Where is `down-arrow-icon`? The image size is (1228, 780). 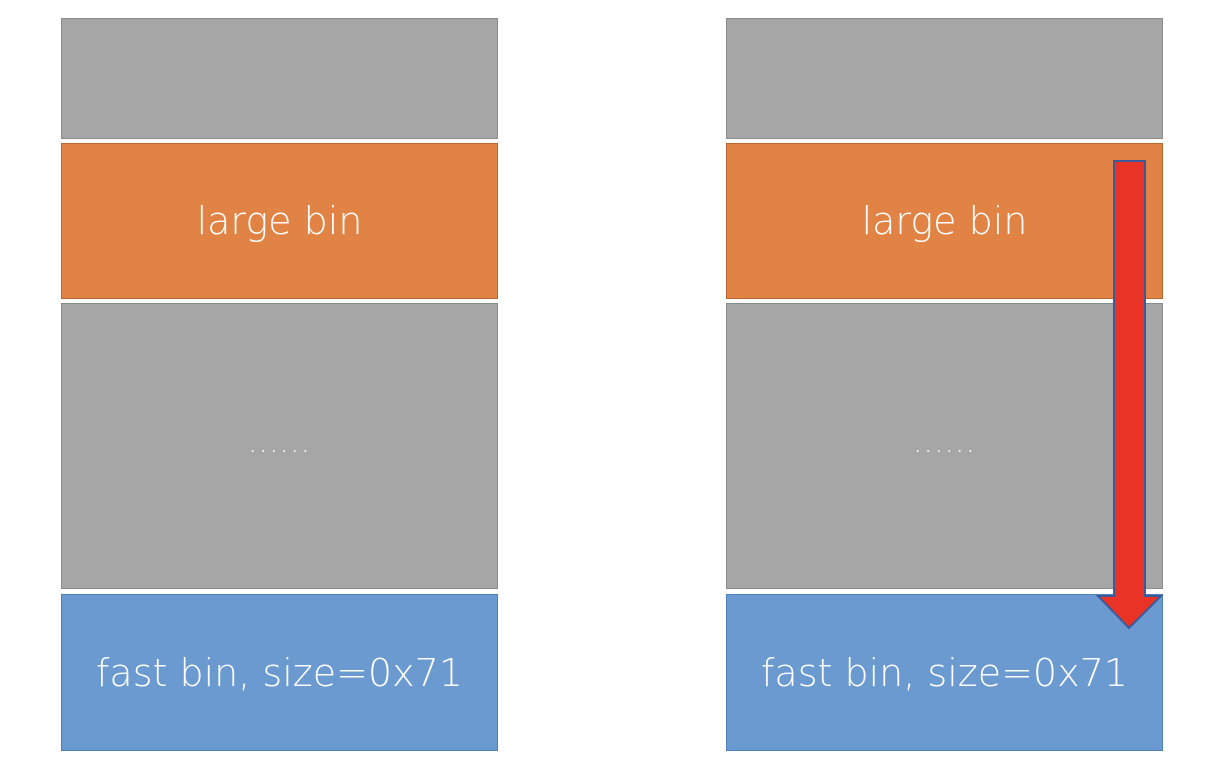
down-arrow-icon is located at coordinates (1129, 395).